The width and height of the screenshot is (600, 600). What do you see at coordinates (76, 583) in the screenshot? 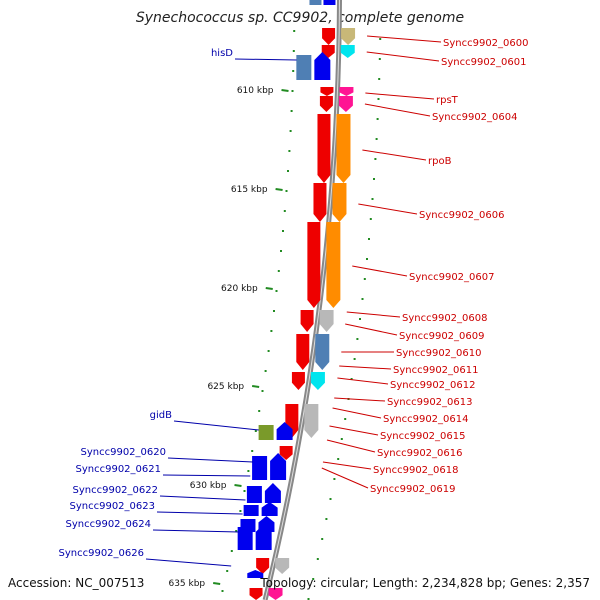
I see `accession-text: Accession: NC_007513` at bounding box center [76, 583].